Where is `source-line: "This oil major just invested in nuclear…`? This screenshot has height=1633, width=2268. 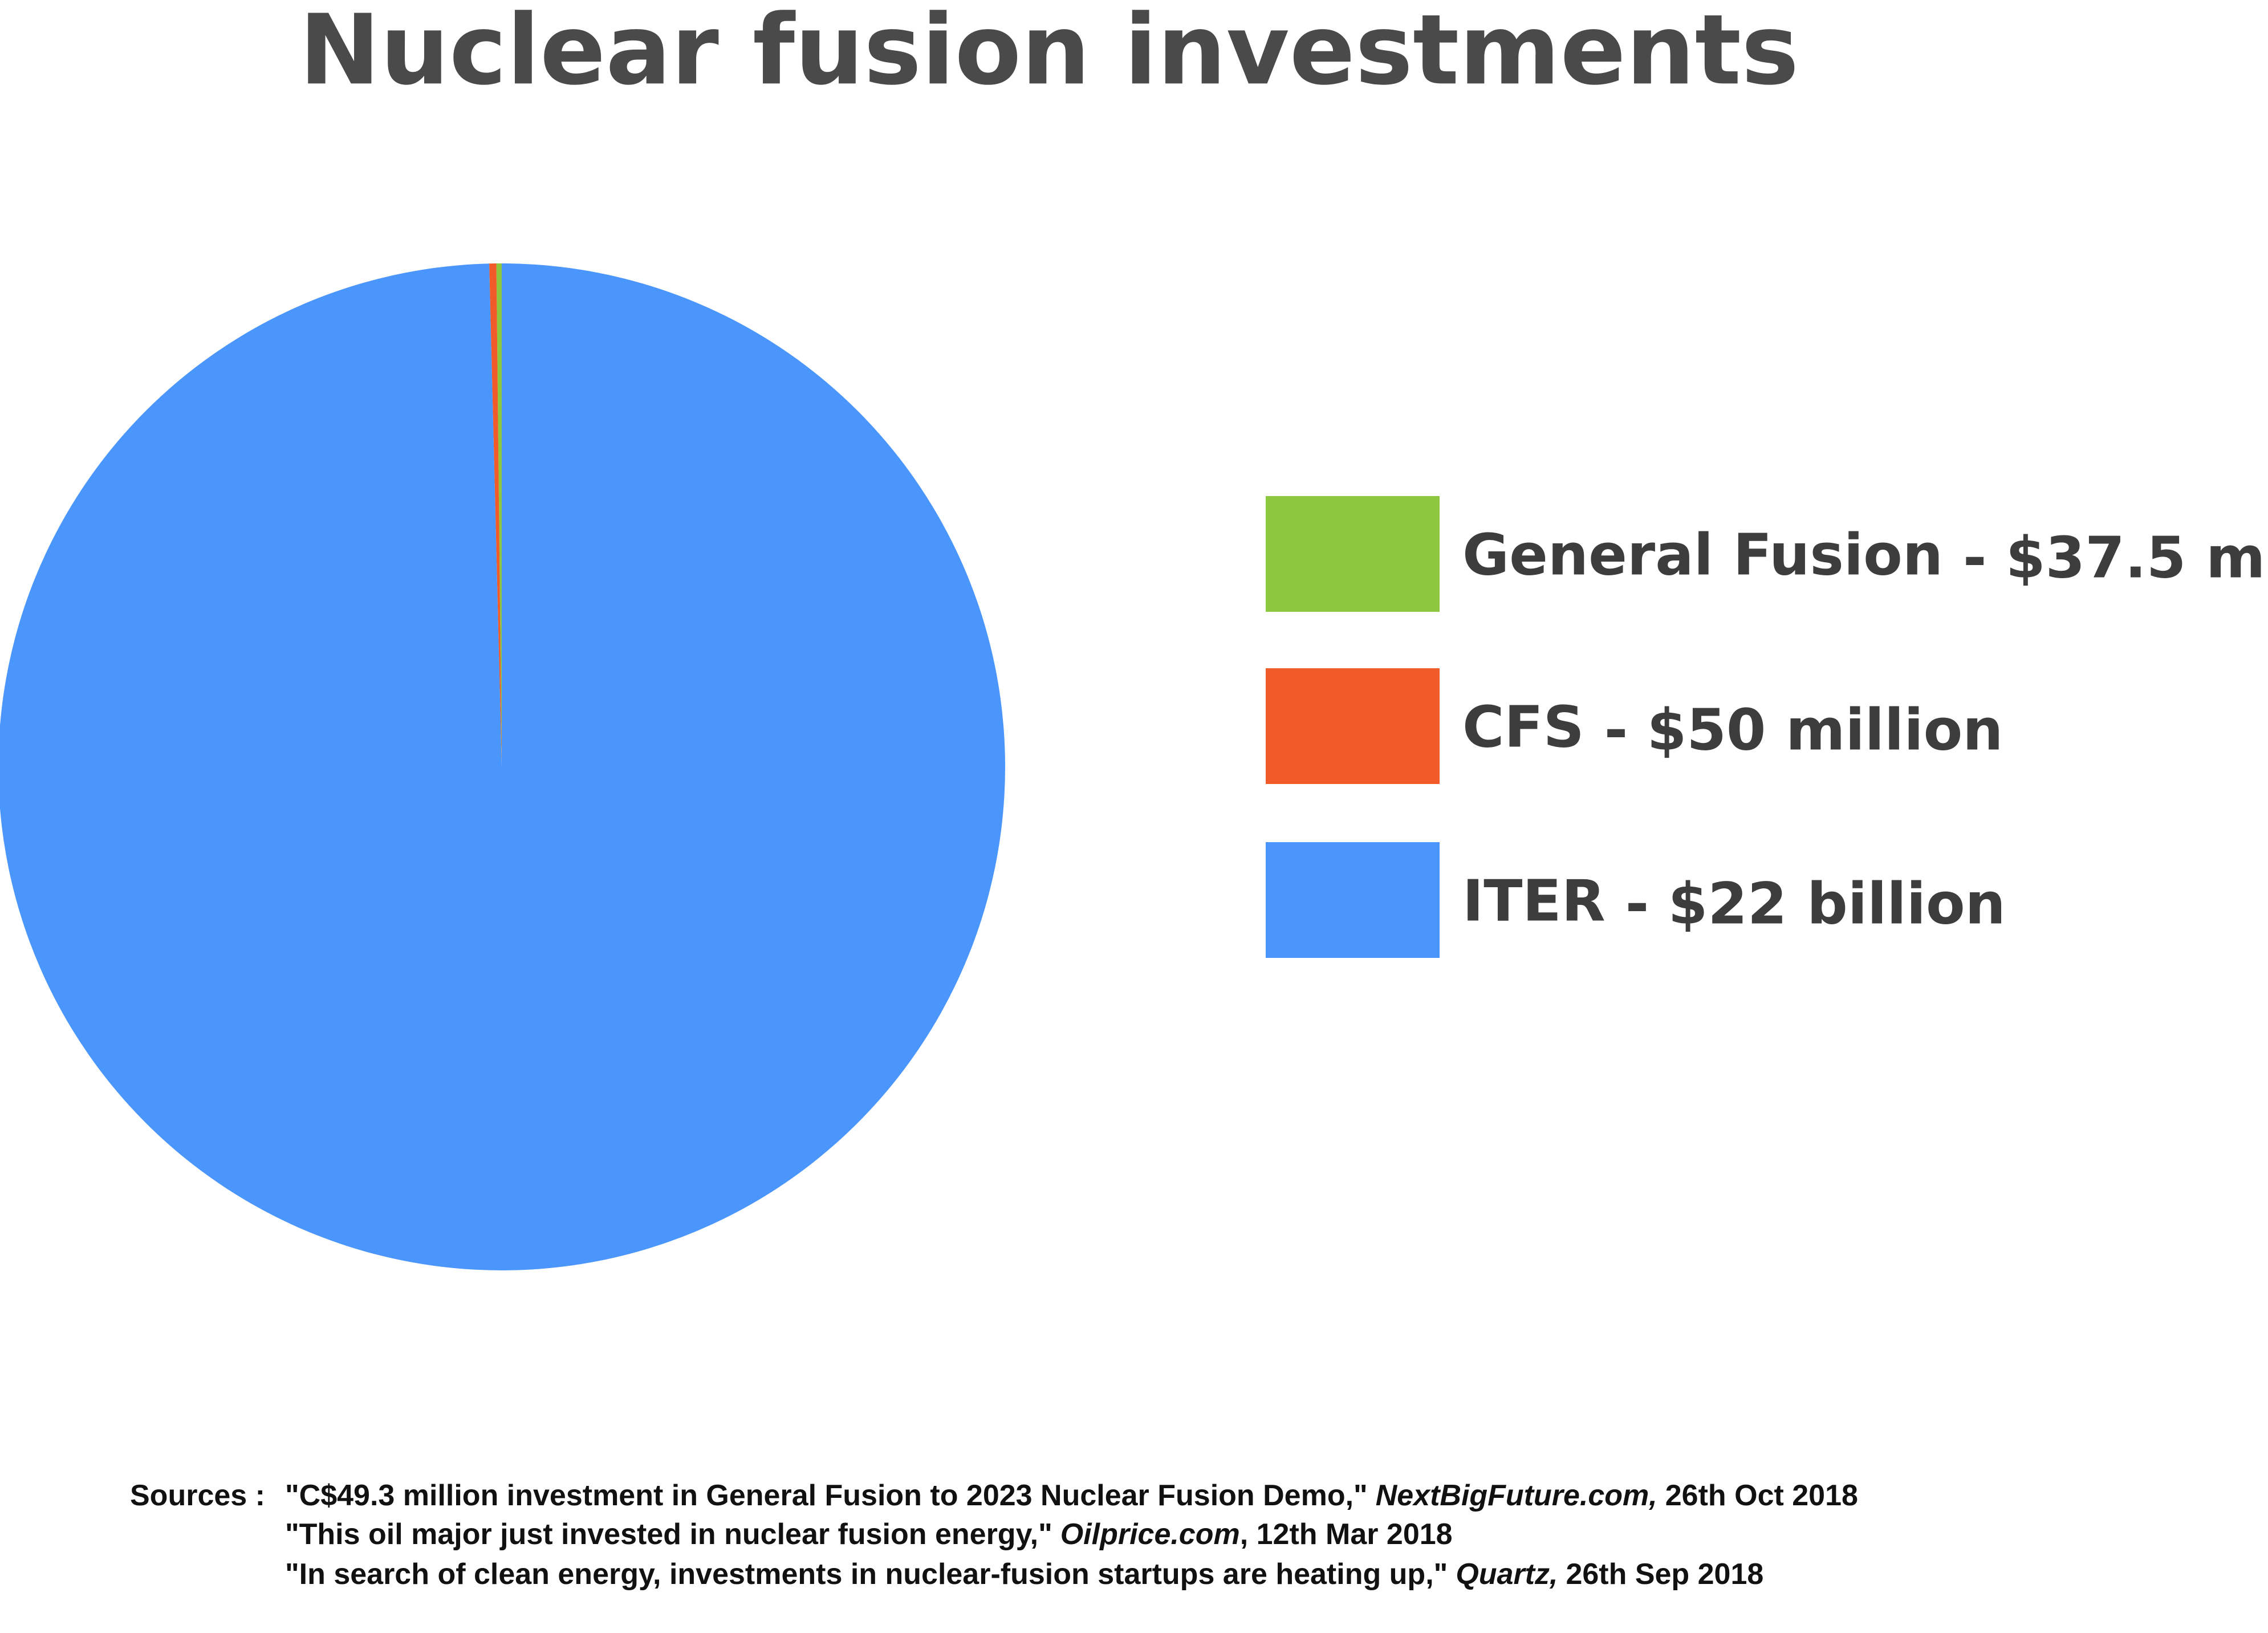 source-line: "This oil major just invested in nuclear… is located at coordinates (869, 1534).